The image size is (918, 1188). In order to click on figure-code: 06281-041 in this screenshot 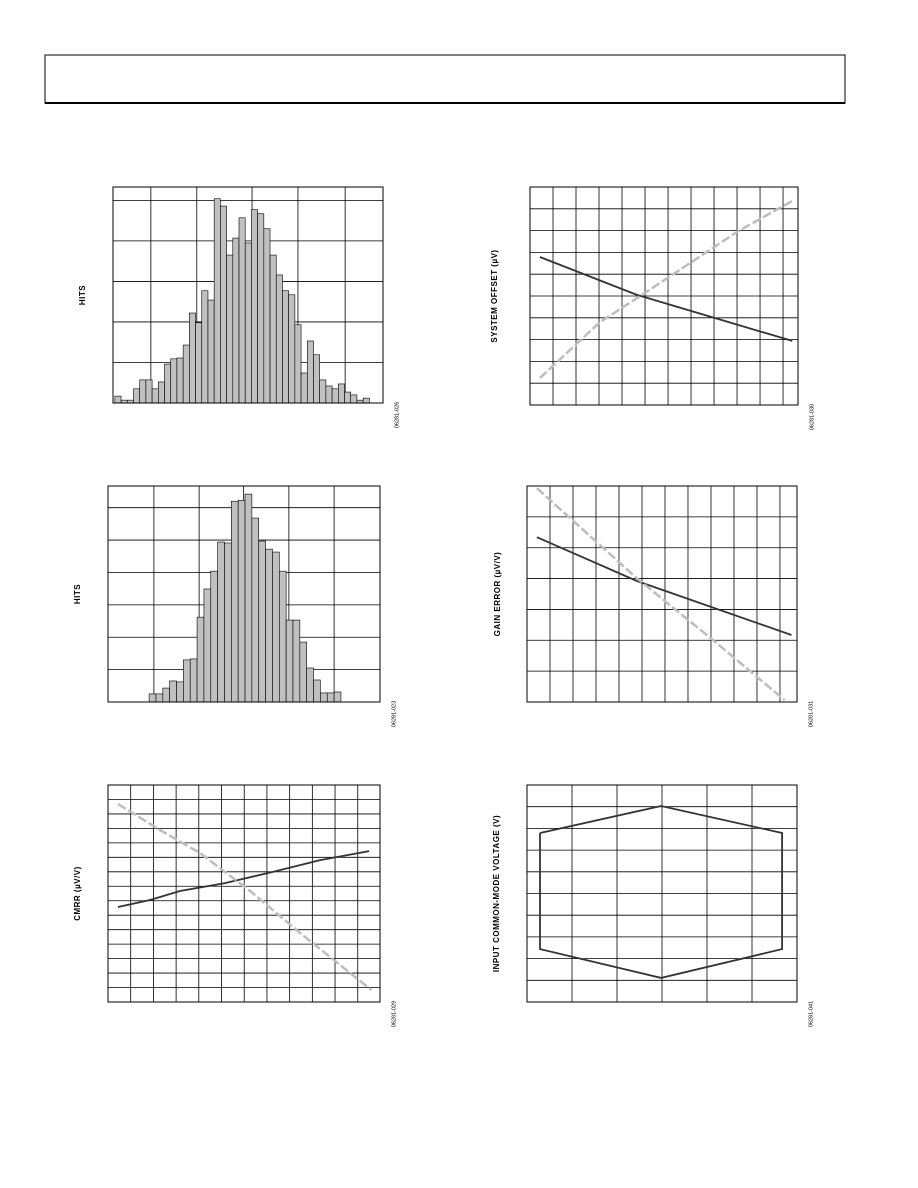, I will do `click(811, 1014)`.